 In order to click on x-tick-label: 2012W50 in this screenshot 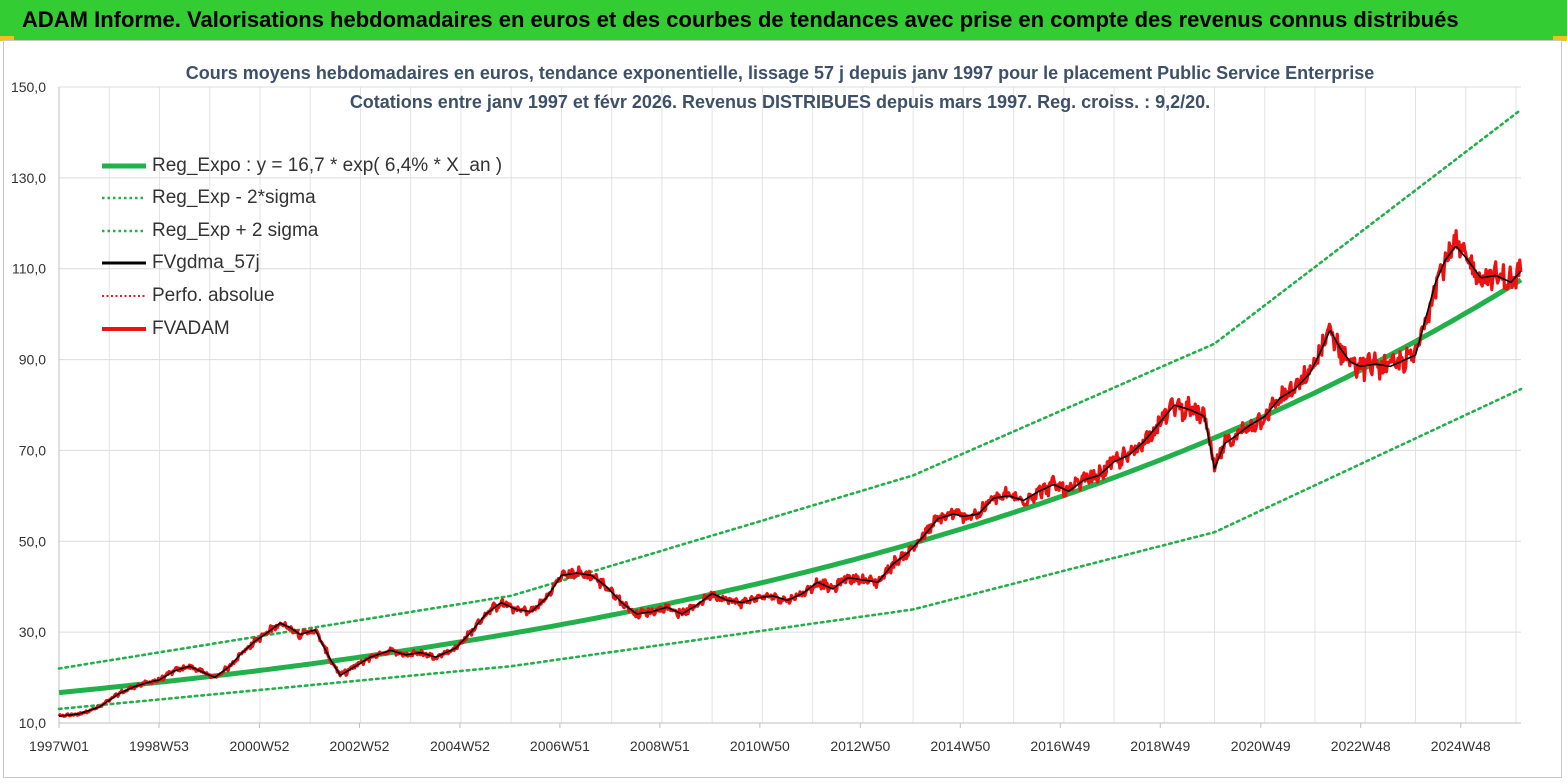, I will do `click(860, 746)`.